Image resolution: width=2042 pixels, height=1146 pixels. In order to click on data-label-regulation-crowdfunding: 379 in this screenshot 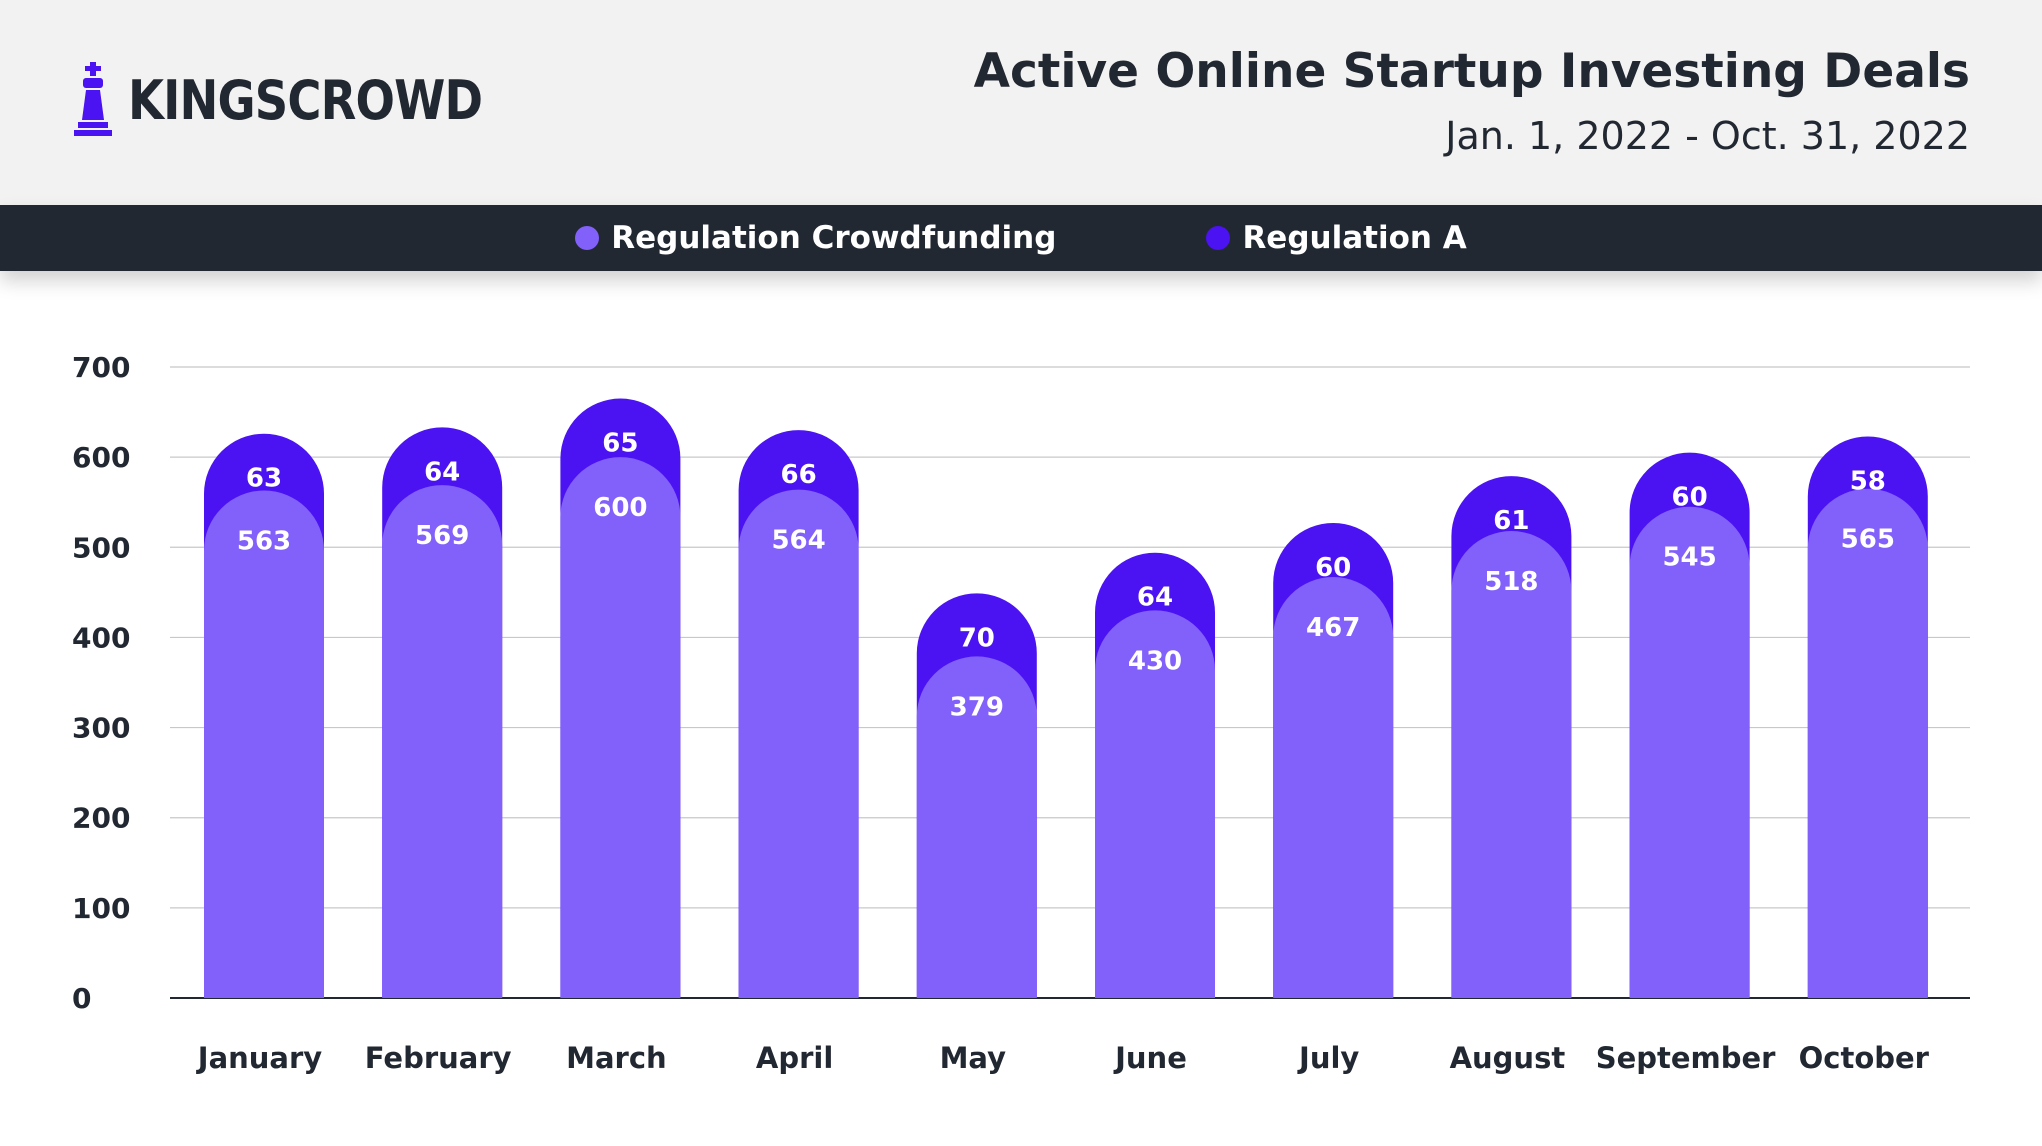, I will do `click(977, 707)`.